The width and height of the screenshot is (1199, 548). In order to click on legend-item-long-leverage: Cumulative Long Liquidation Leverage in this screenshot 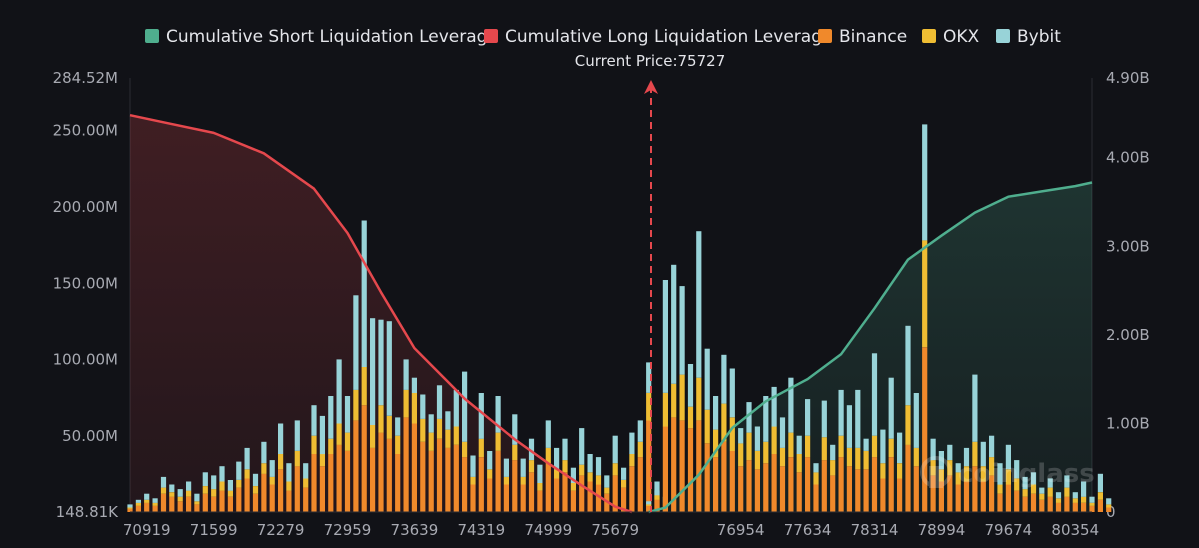, I will do `click(658, 37)`.